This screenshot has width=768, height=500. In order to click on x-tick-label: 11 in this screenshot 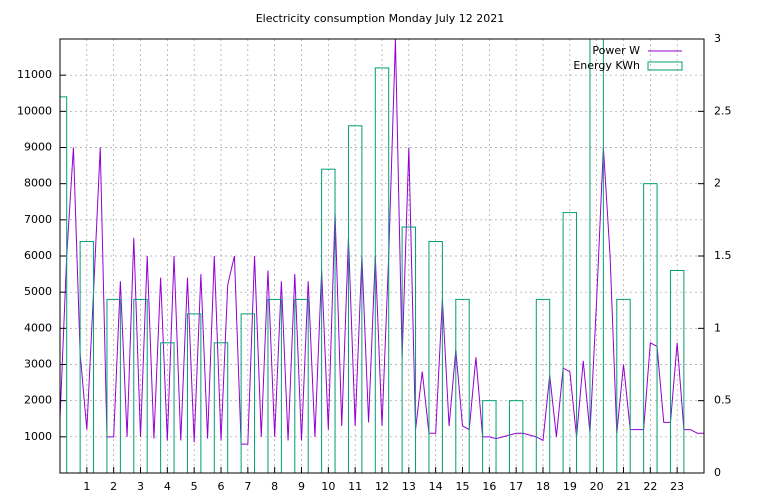, I will do `click(355, 486)`.